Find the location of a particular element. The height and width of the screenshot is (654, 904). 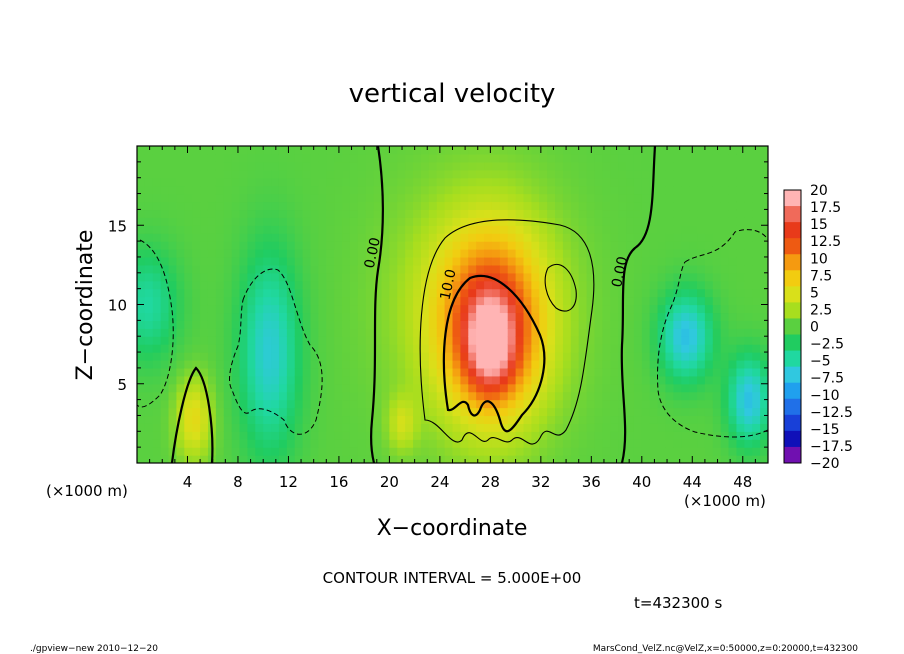

neg-contour-left is located at coordinates (155, 323).